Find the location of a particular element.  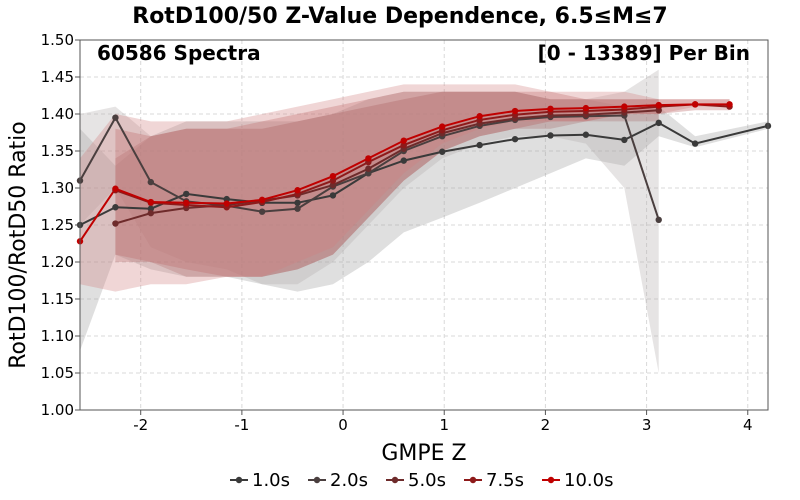

chart-title: RotD100/50 Z-Value Dependence, 6.5≤M≤7 is located at coordinates (399, 16).